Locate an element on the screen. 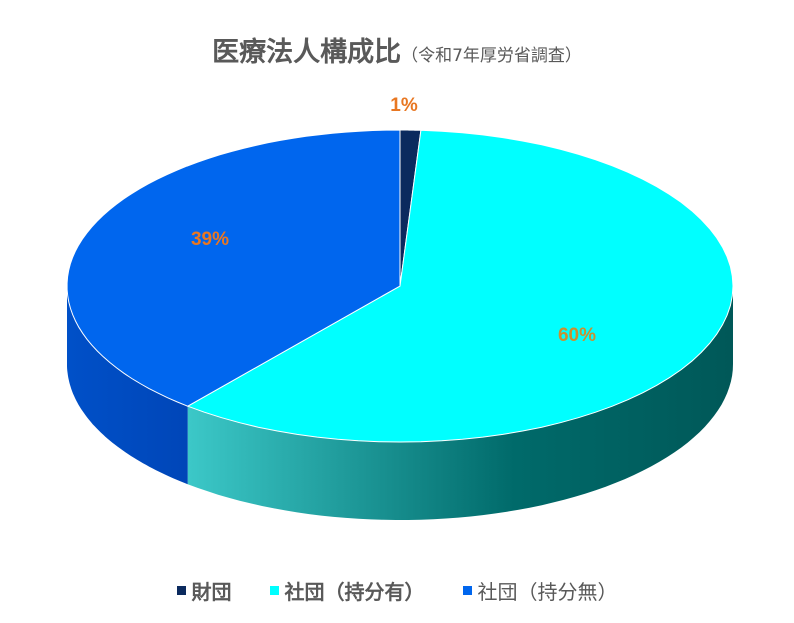 This screenshot has width=794, height=623. legend-item-2: 社団（持分無） is located at coordinates (540, 590).